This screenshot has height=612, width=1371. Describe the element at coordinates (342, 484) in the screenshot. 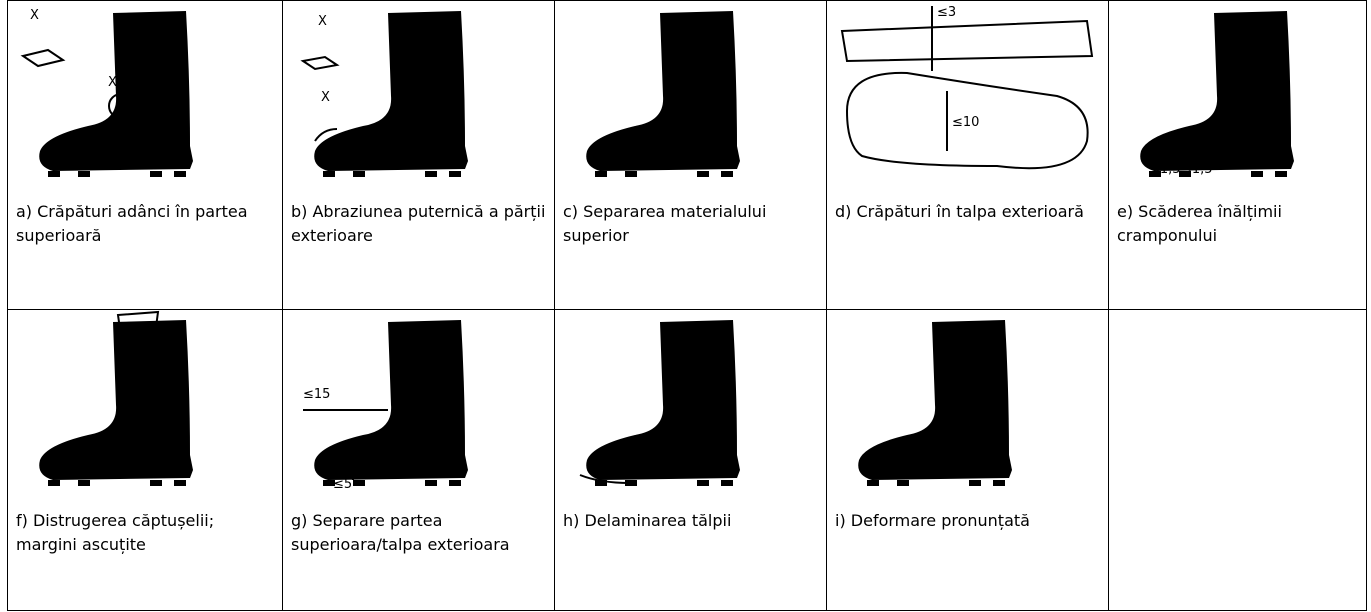

I see `annotation: ≤5` at that location.